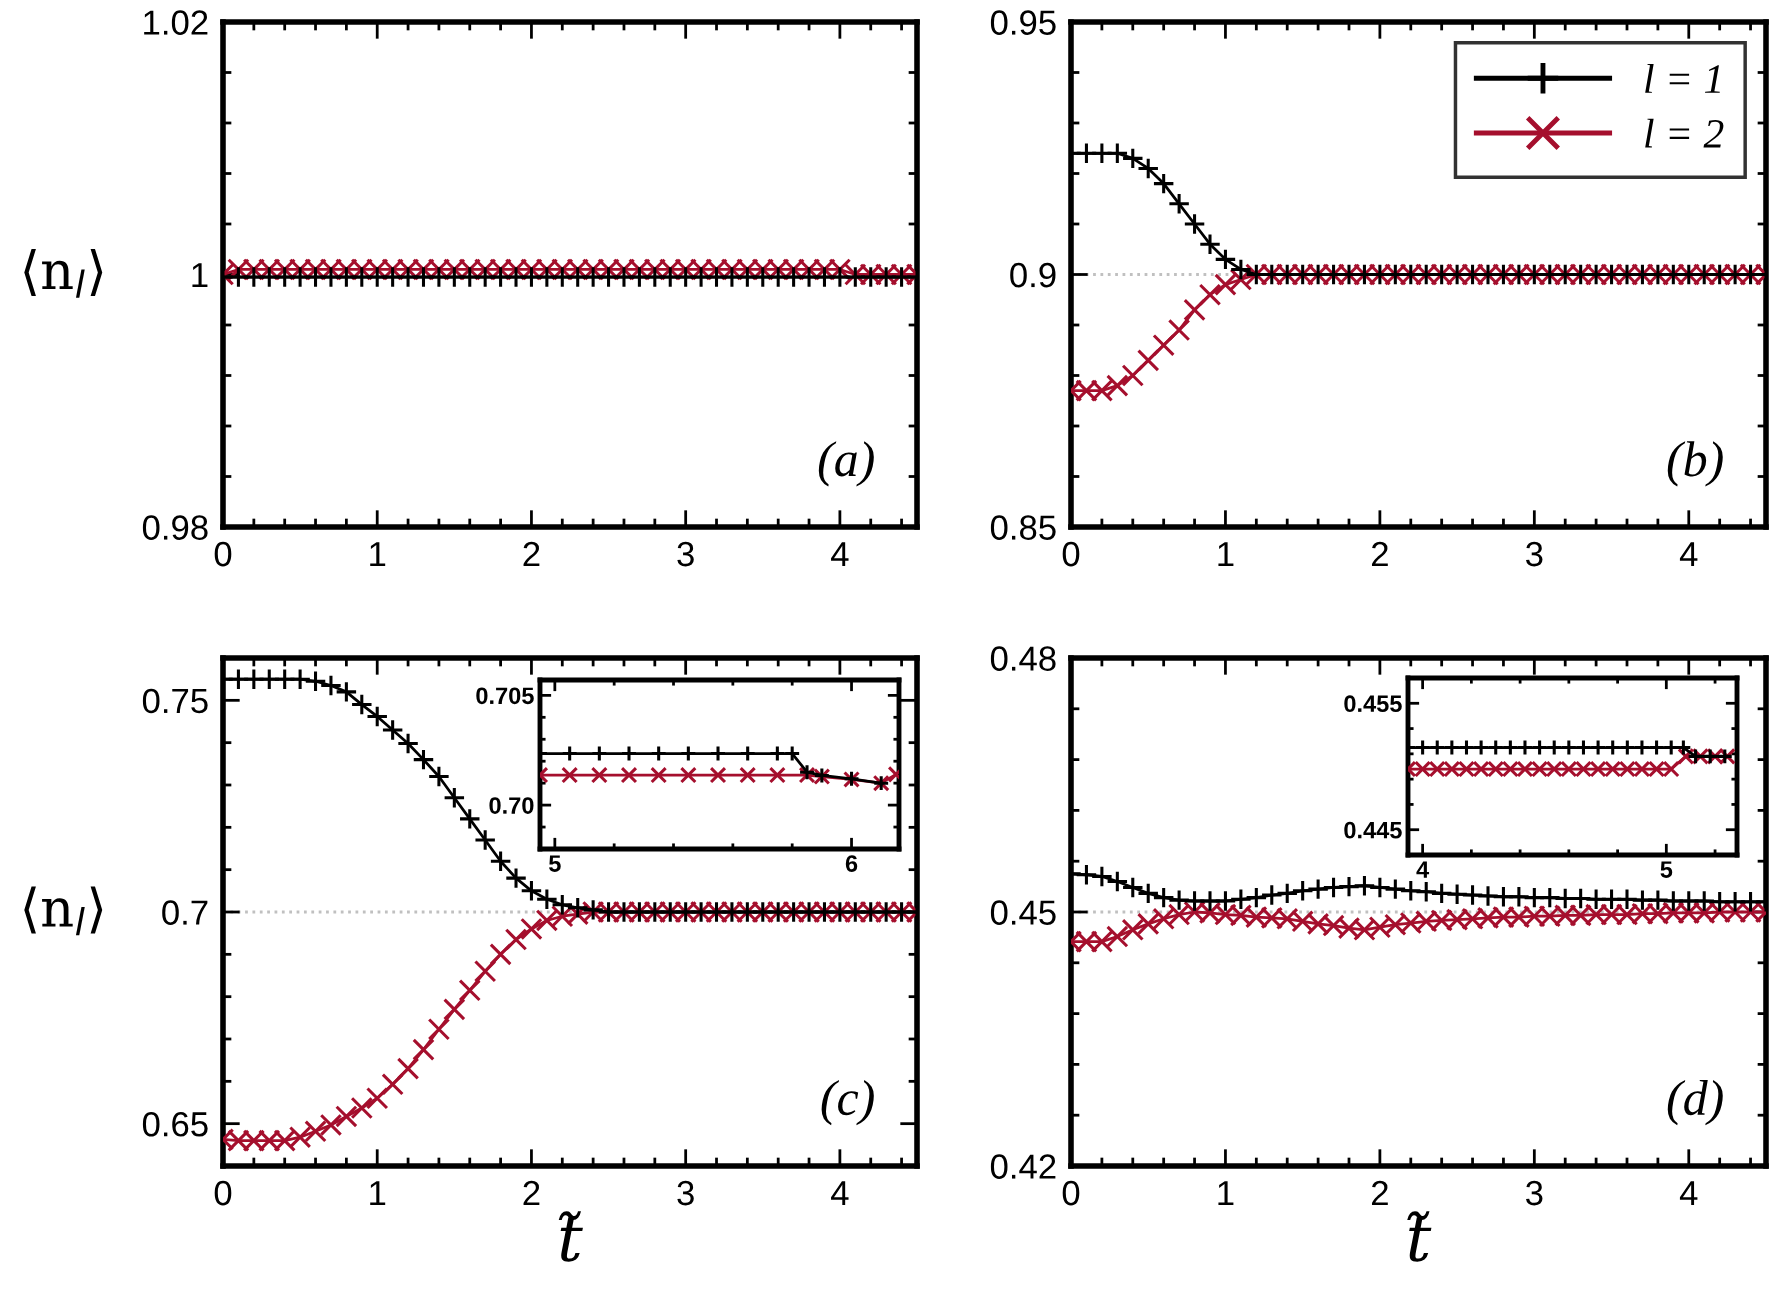 Image resolution: width=1775 pixels, height=1312 pixels. I want to click on y-tick-label: 0.98, so click(175, 527).